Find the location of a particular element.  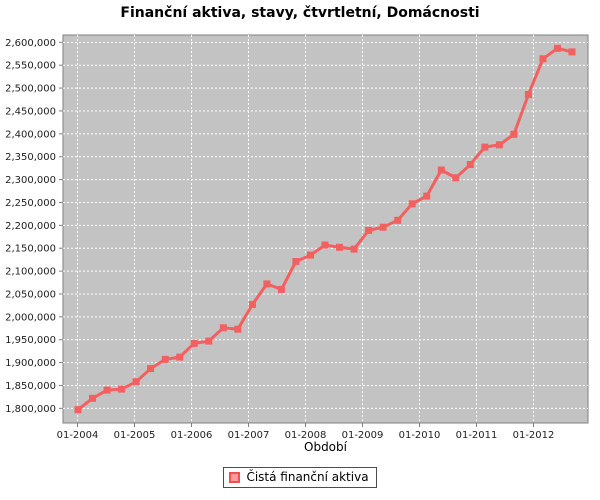

svg-text: 2,600,000 is located at coordinates (30, 43).